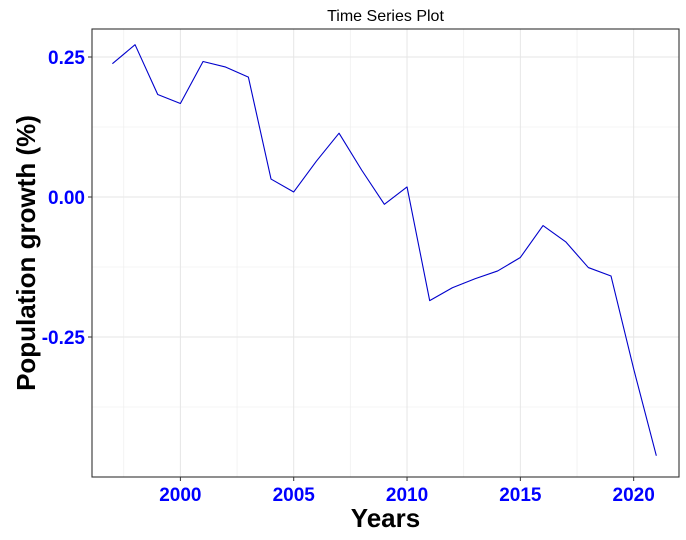 The height and width of the screenshot is (540, 686). Describe the element at coordinates (26, 253) in the screenshot. I see `y-axis-label: Population growth (%)` at that location.